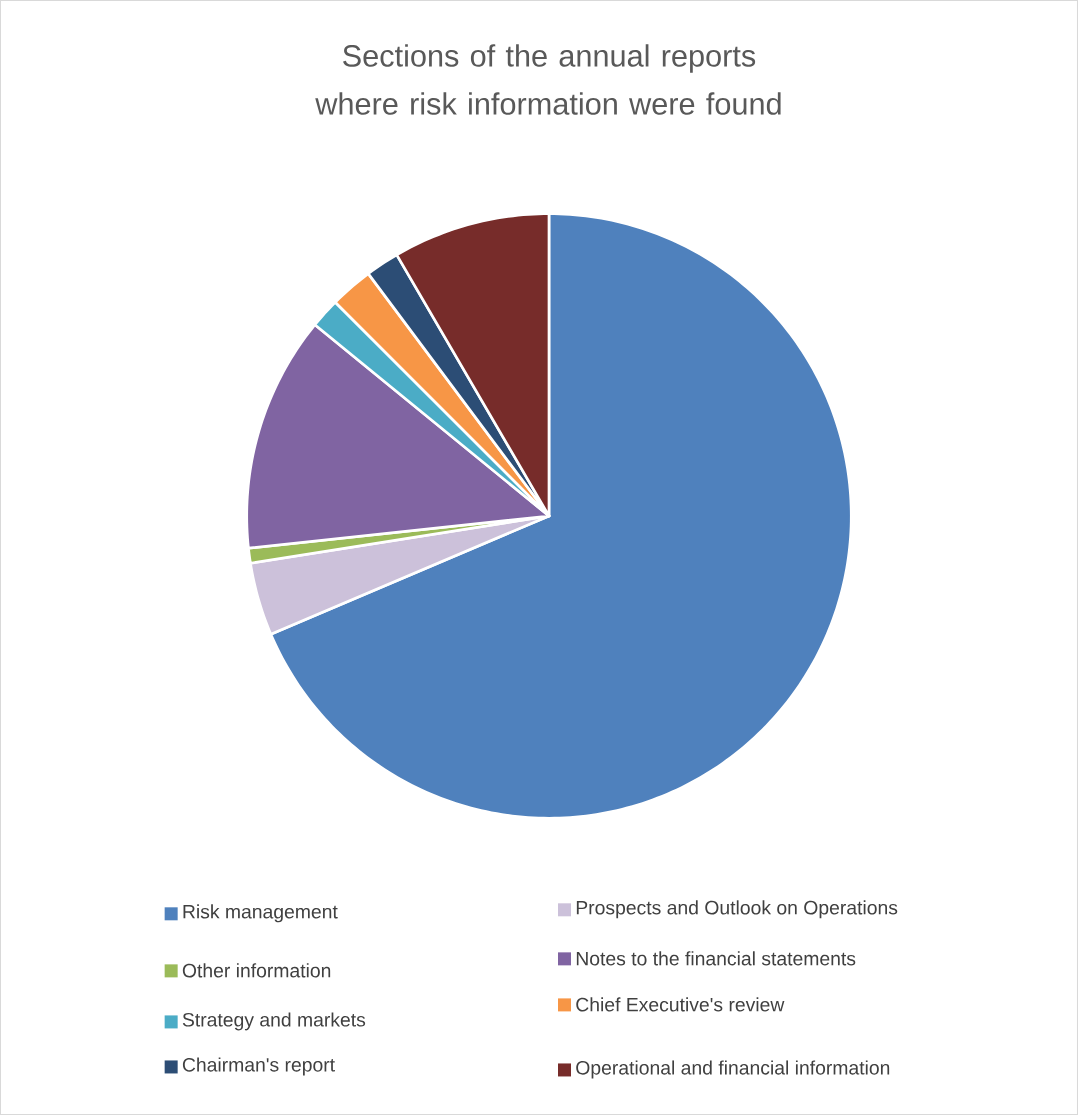 Image resolution: width=1078 pixels, height=1115 pixels. Describe the element at coordinates (548, 79) in the screenshot. I see `chart-title: Sections of the annual reports where risk information were found` at that location.